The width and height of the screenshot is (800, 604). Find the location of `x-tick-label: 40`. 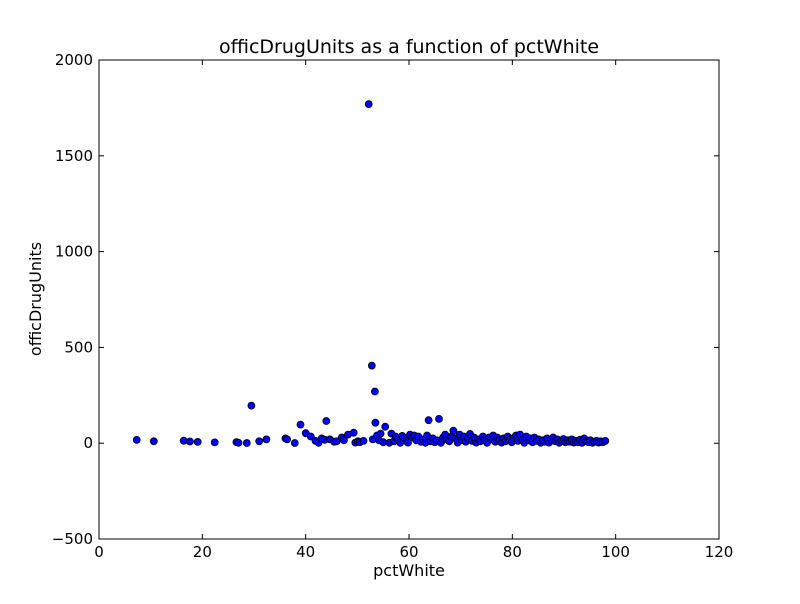

x-tick-label: 40 is located at coordinates (305, 552).